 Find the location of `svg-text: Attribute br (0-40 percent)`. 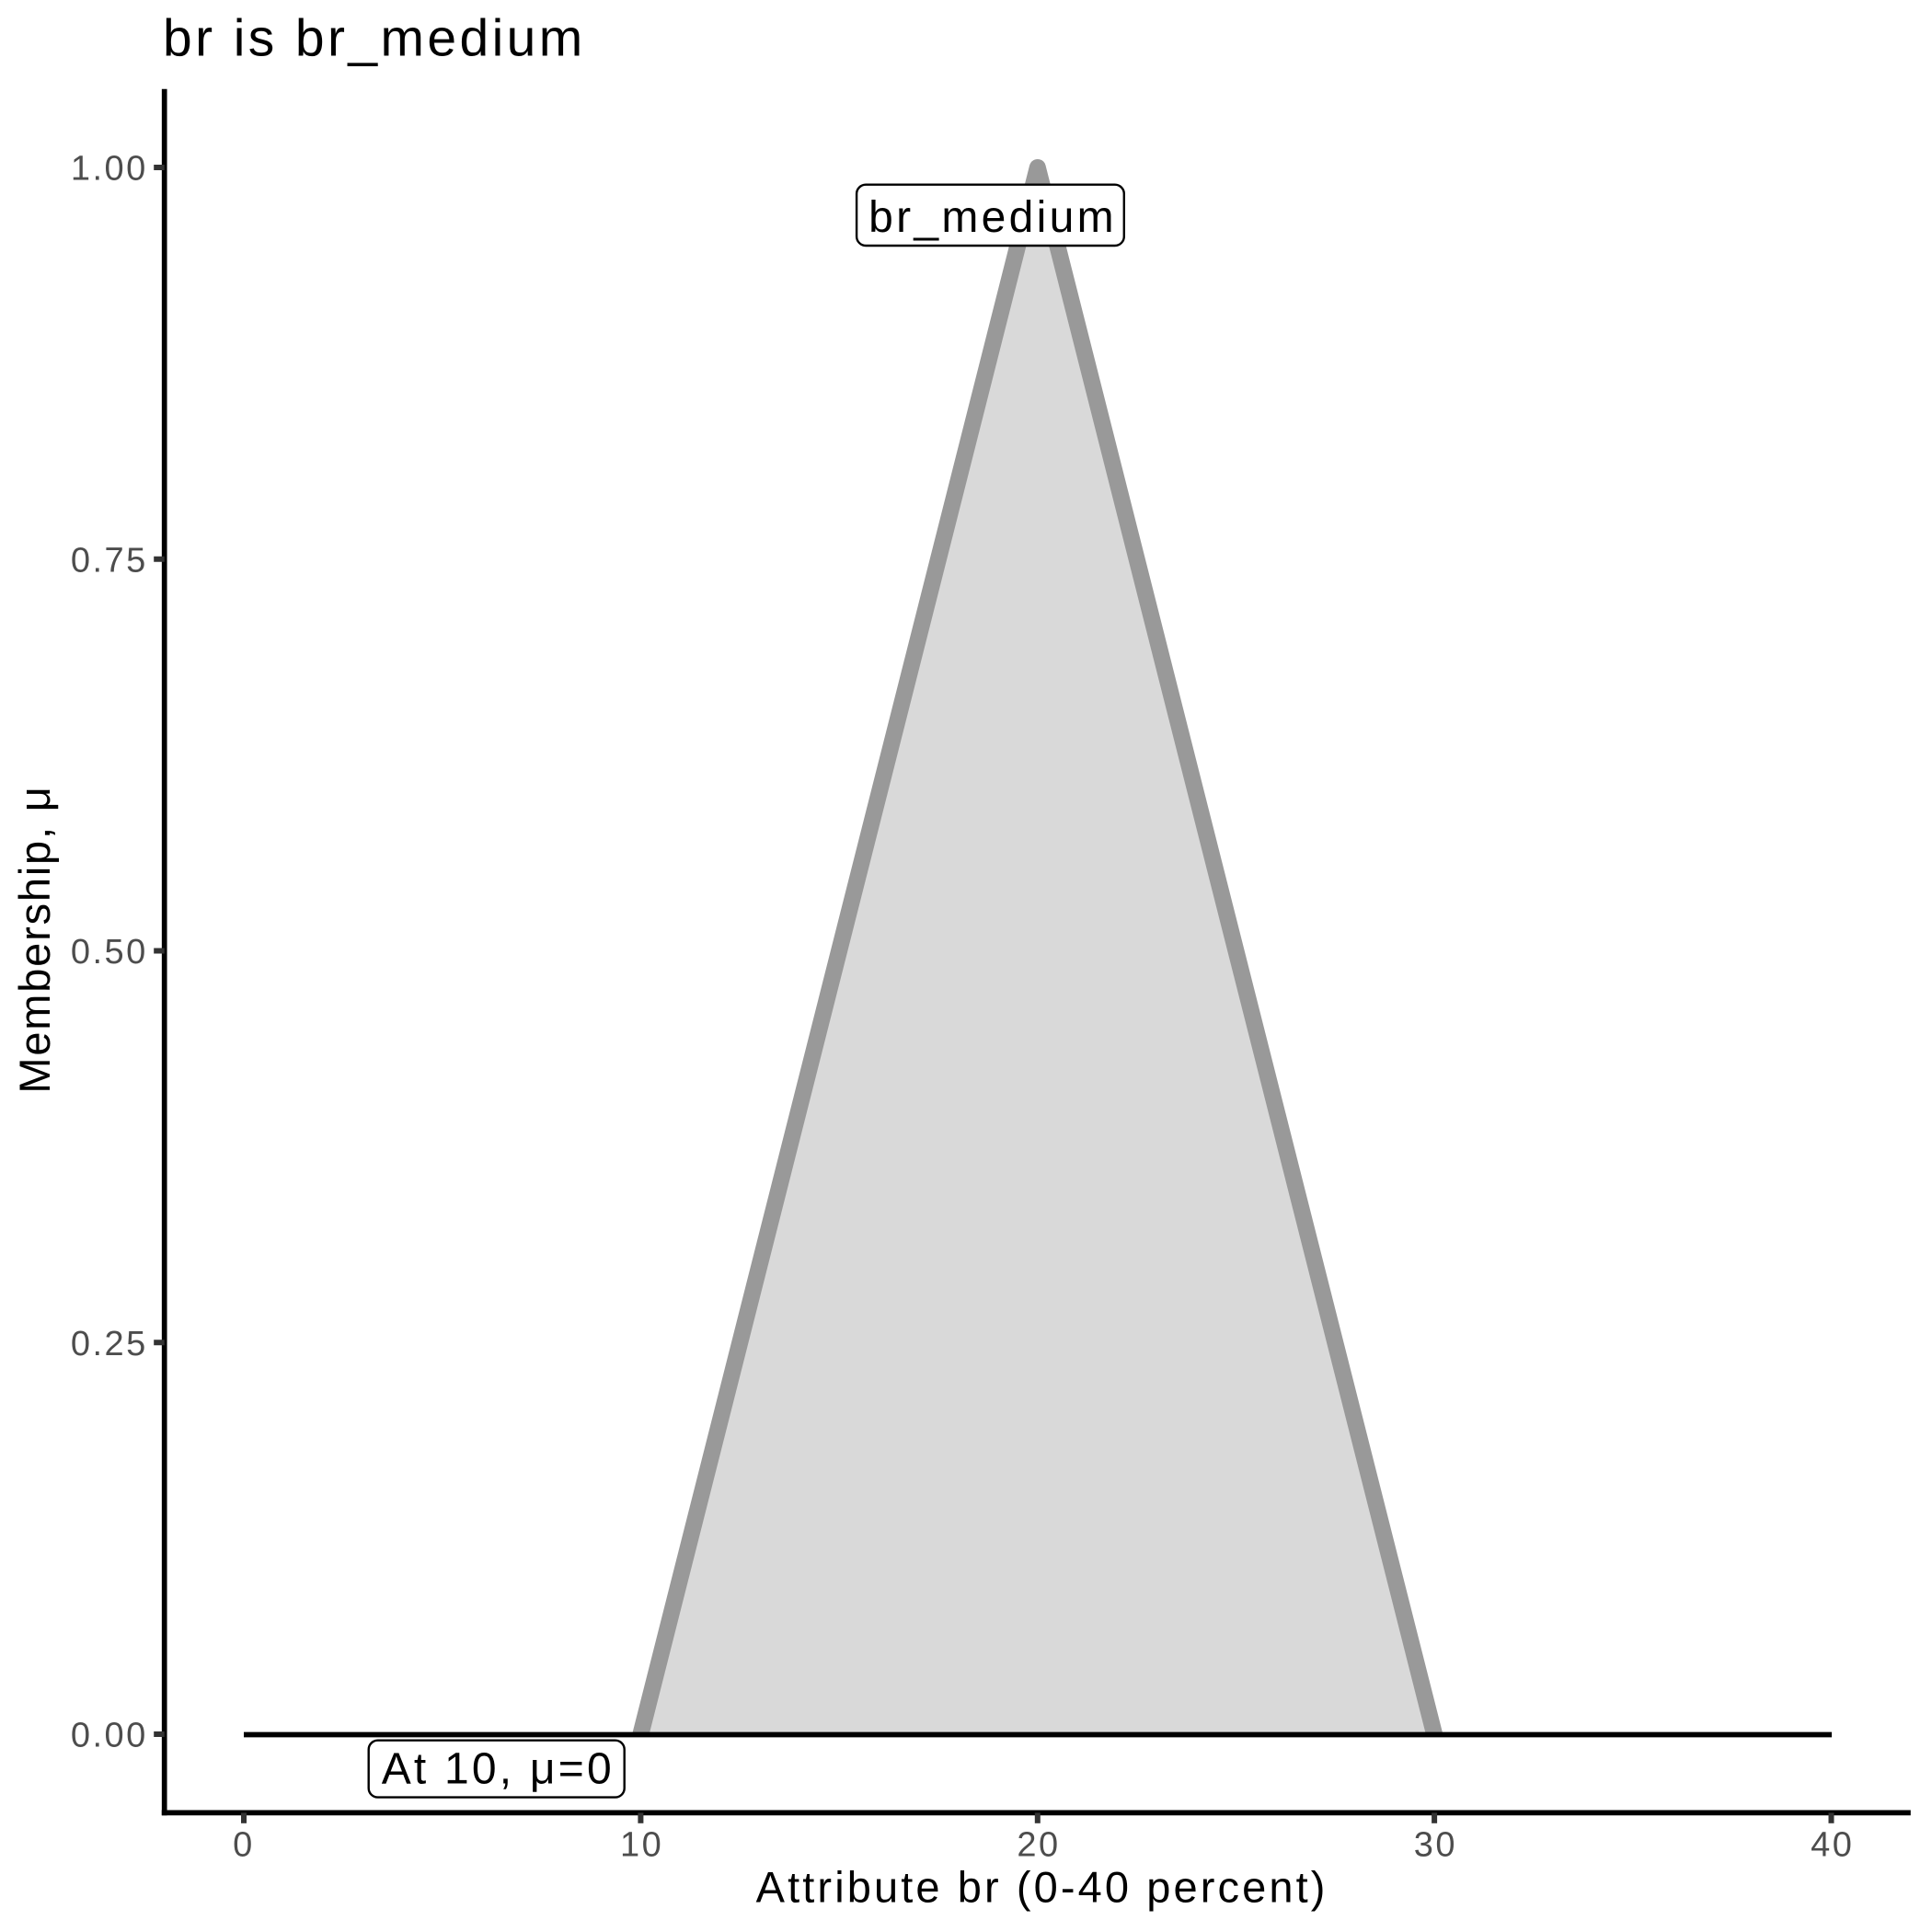

svg-text: Attribute br (0-40 percent) is located at coordinates (1042, 1886).